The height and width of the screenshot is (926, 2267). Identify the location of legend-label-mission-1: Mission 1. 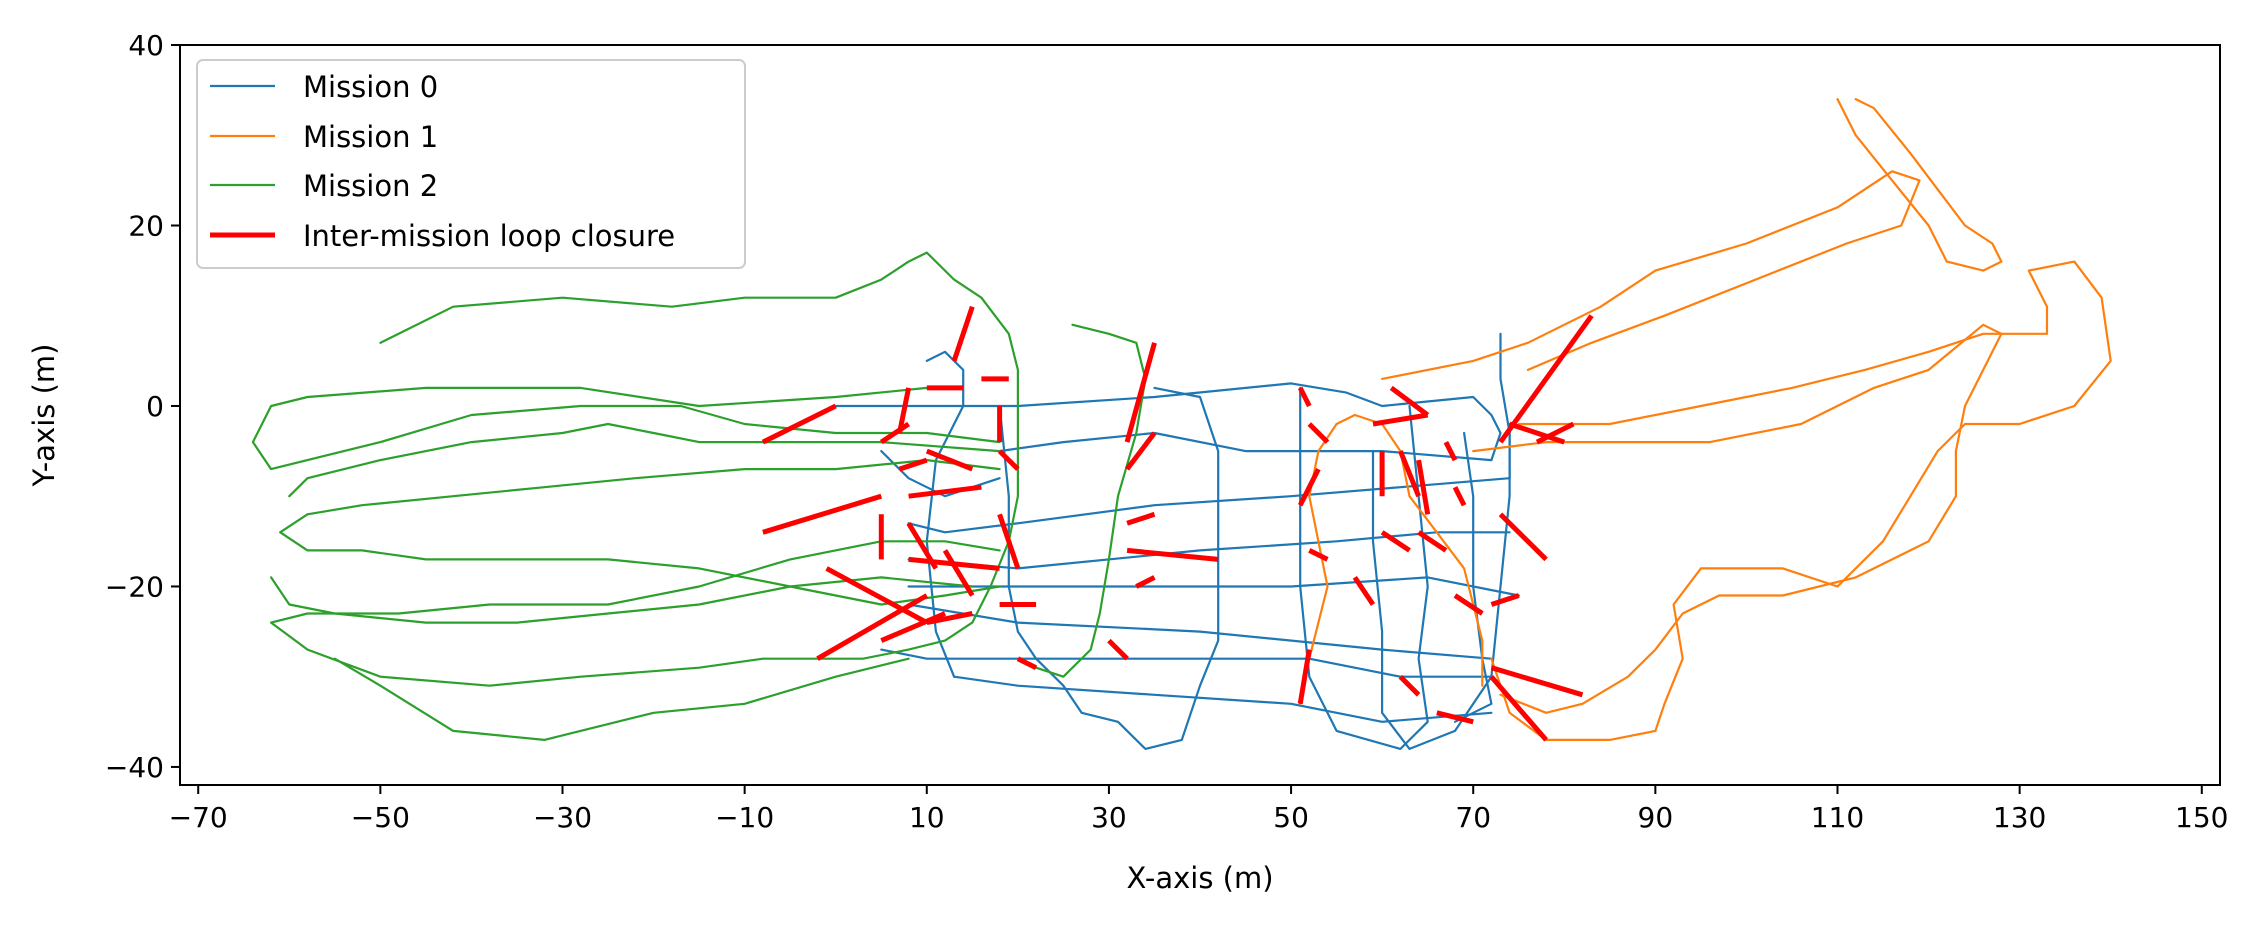
(370, 137).